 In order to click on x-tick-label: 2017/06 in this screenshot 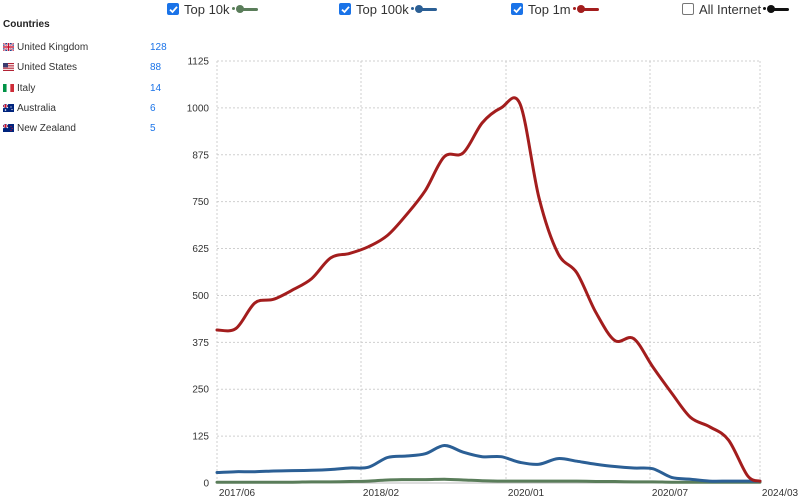, I will do `click(237, 493)`.